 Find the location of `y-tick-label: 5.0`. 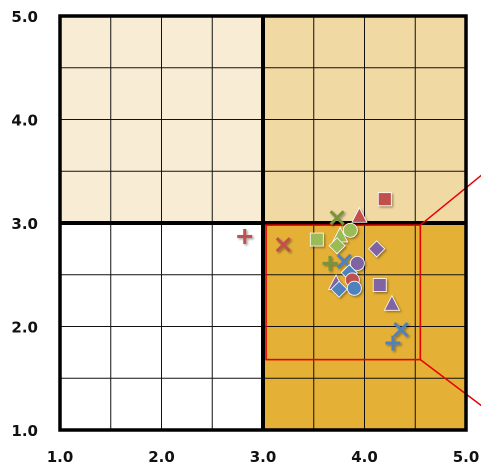

y-tick-label: 5.0 is located at coordinates (24, 17).